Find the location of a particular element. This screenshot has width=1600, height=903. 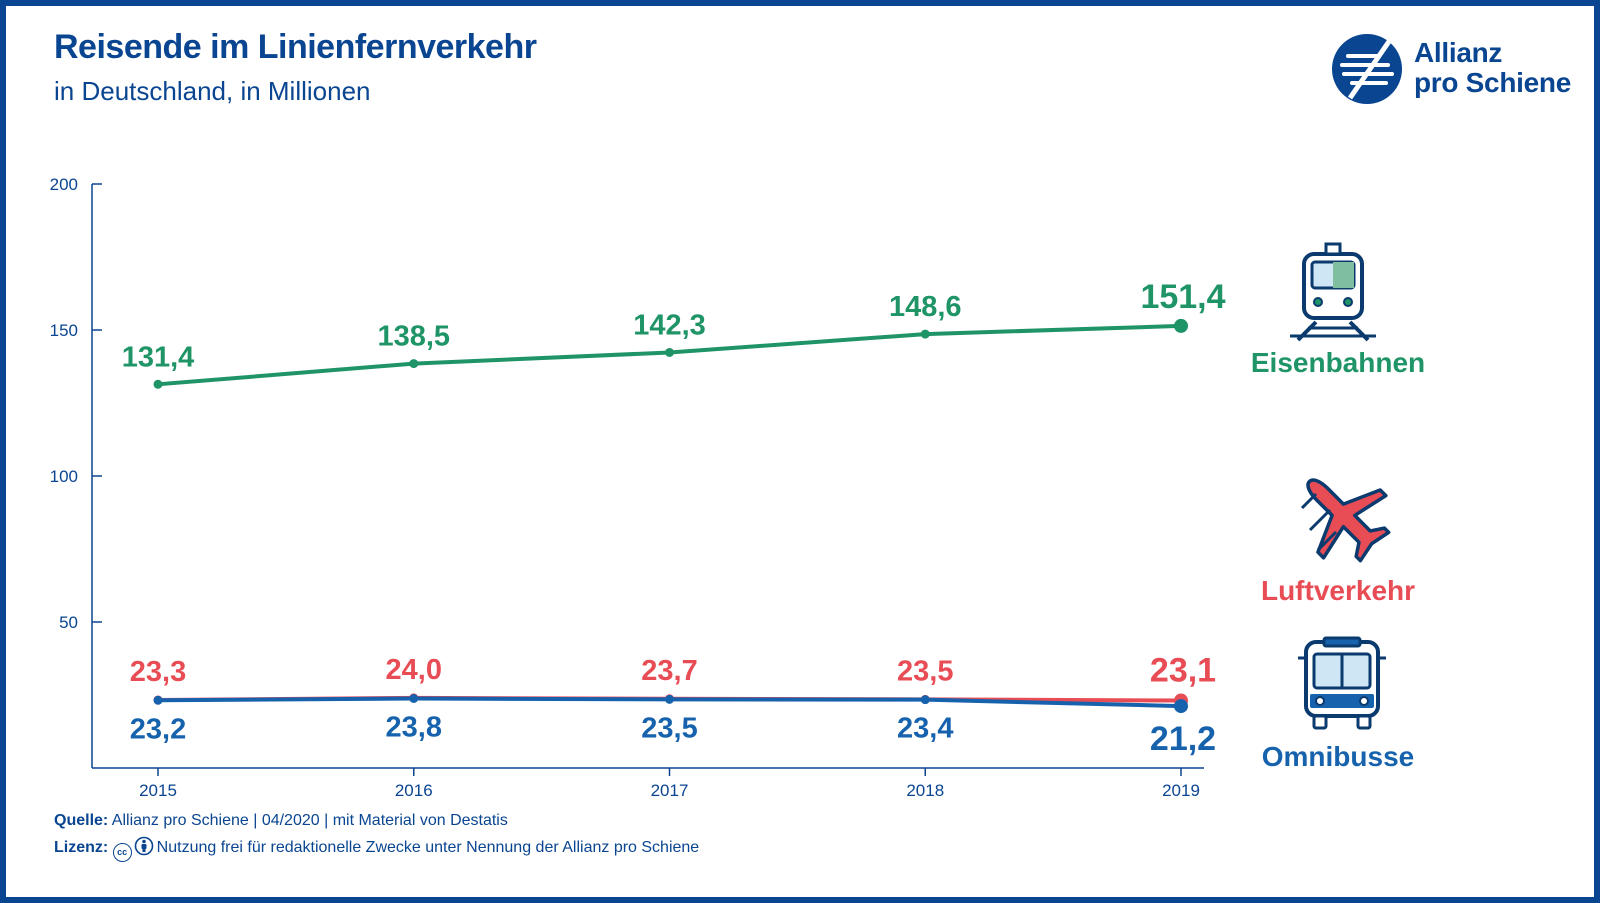

allianz-logo: Allianz pro Schiene is located at coordinates (1460, 72).